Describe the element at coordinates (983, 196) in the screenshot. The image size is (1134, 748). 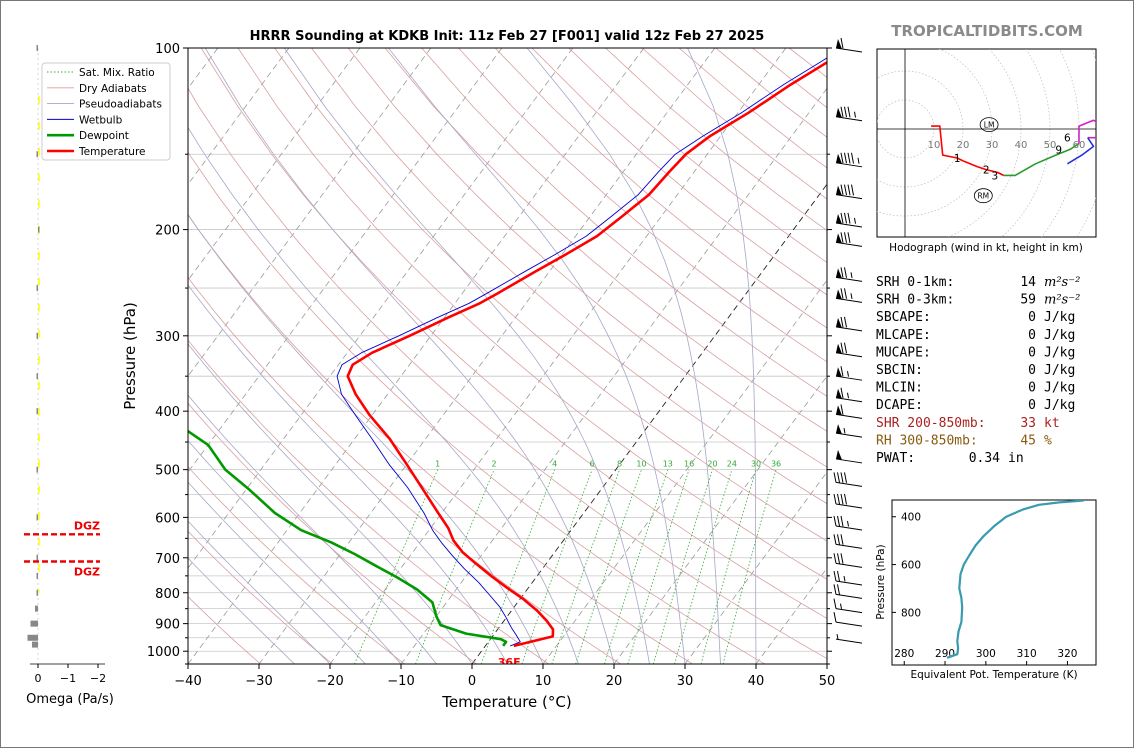
I see `storm-motion-label: RM` at that location.